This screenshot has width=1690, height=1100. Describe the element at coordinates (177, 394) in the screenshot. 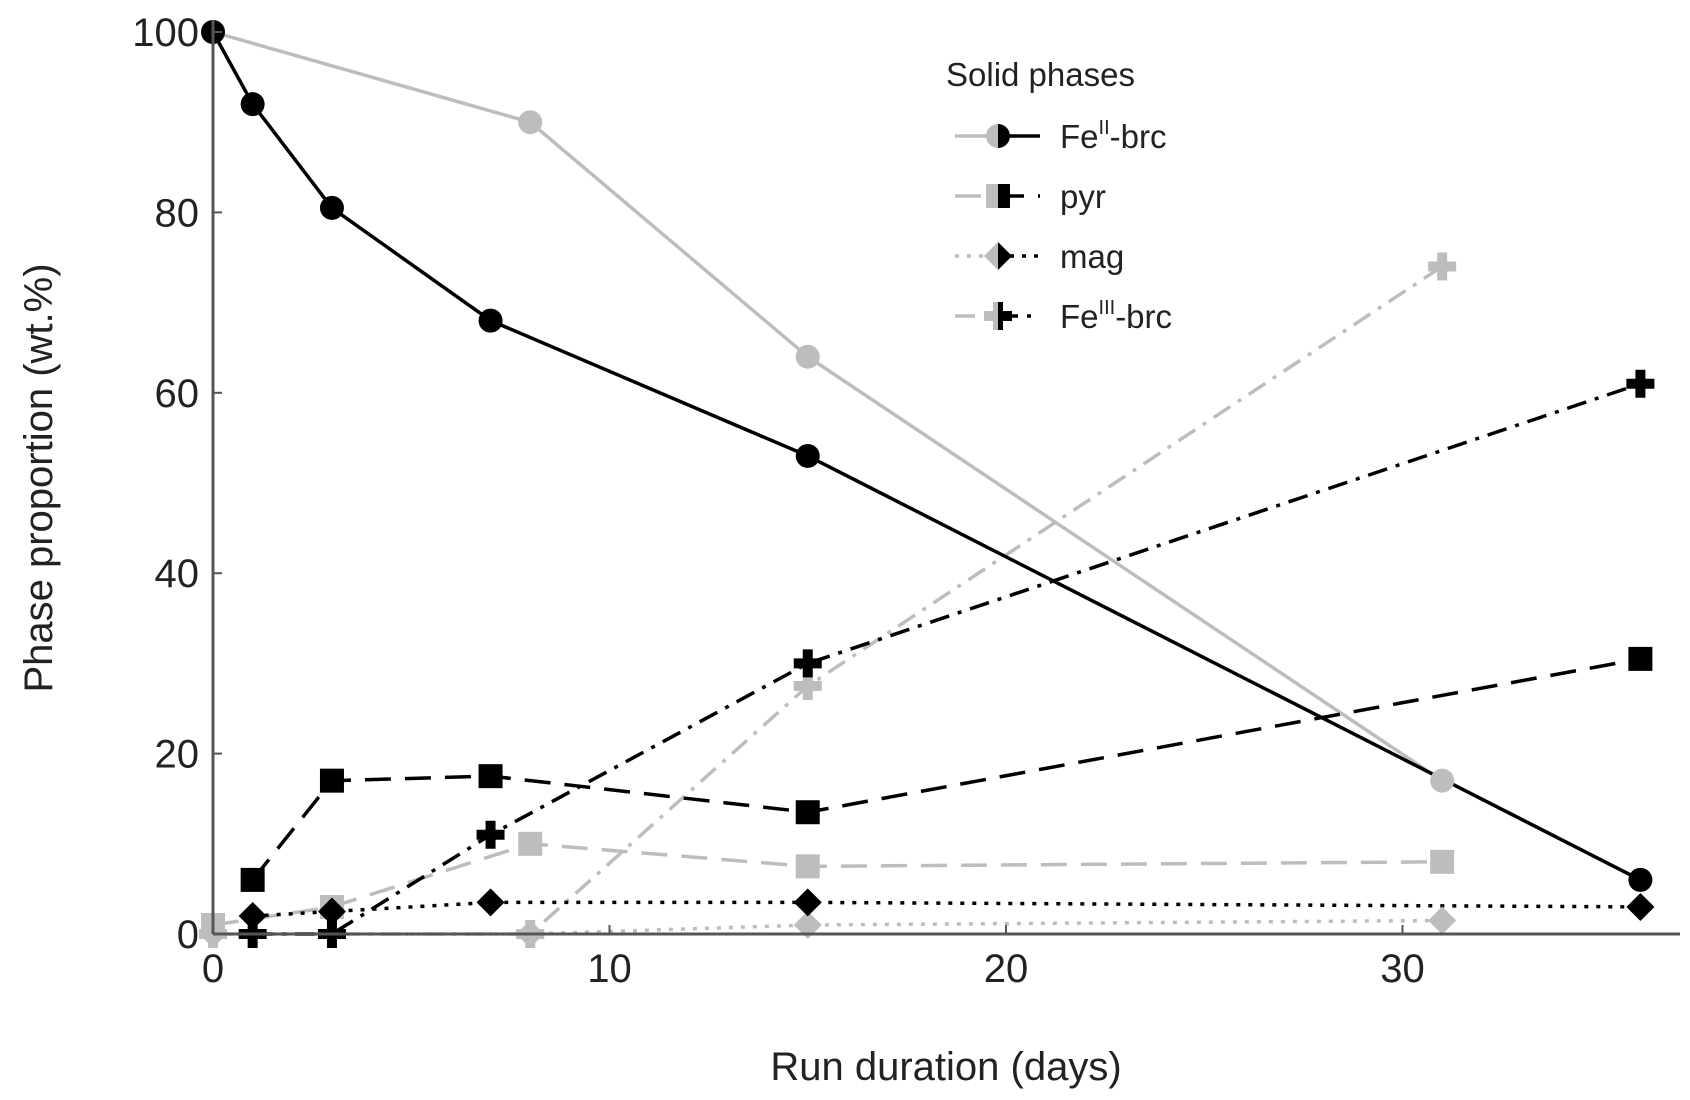

I see `y-tick-label: 60` at that location.